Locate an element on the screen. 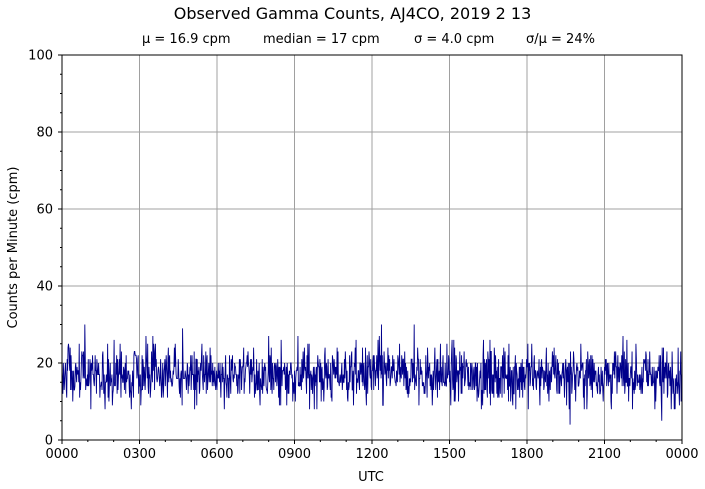 This screenshot has height=489, width=705. y-tick-label: 80 is located at coordinates (44, 133).